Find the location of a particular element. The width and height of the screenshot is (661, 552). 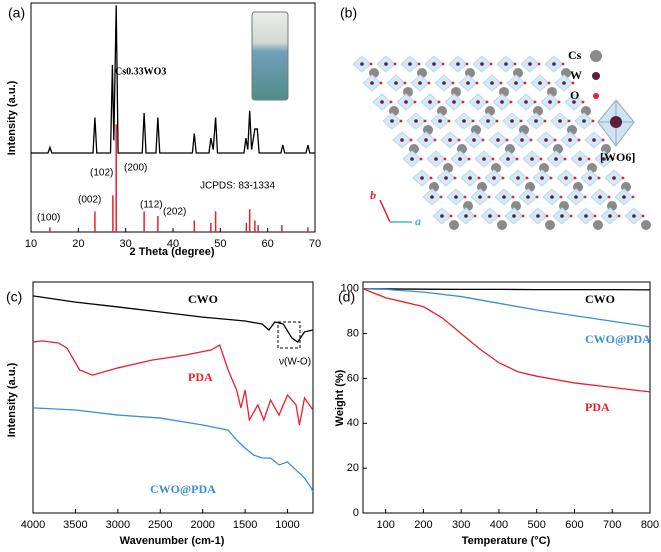

x-tick-label: 30 is located at coordinates (126, 244).